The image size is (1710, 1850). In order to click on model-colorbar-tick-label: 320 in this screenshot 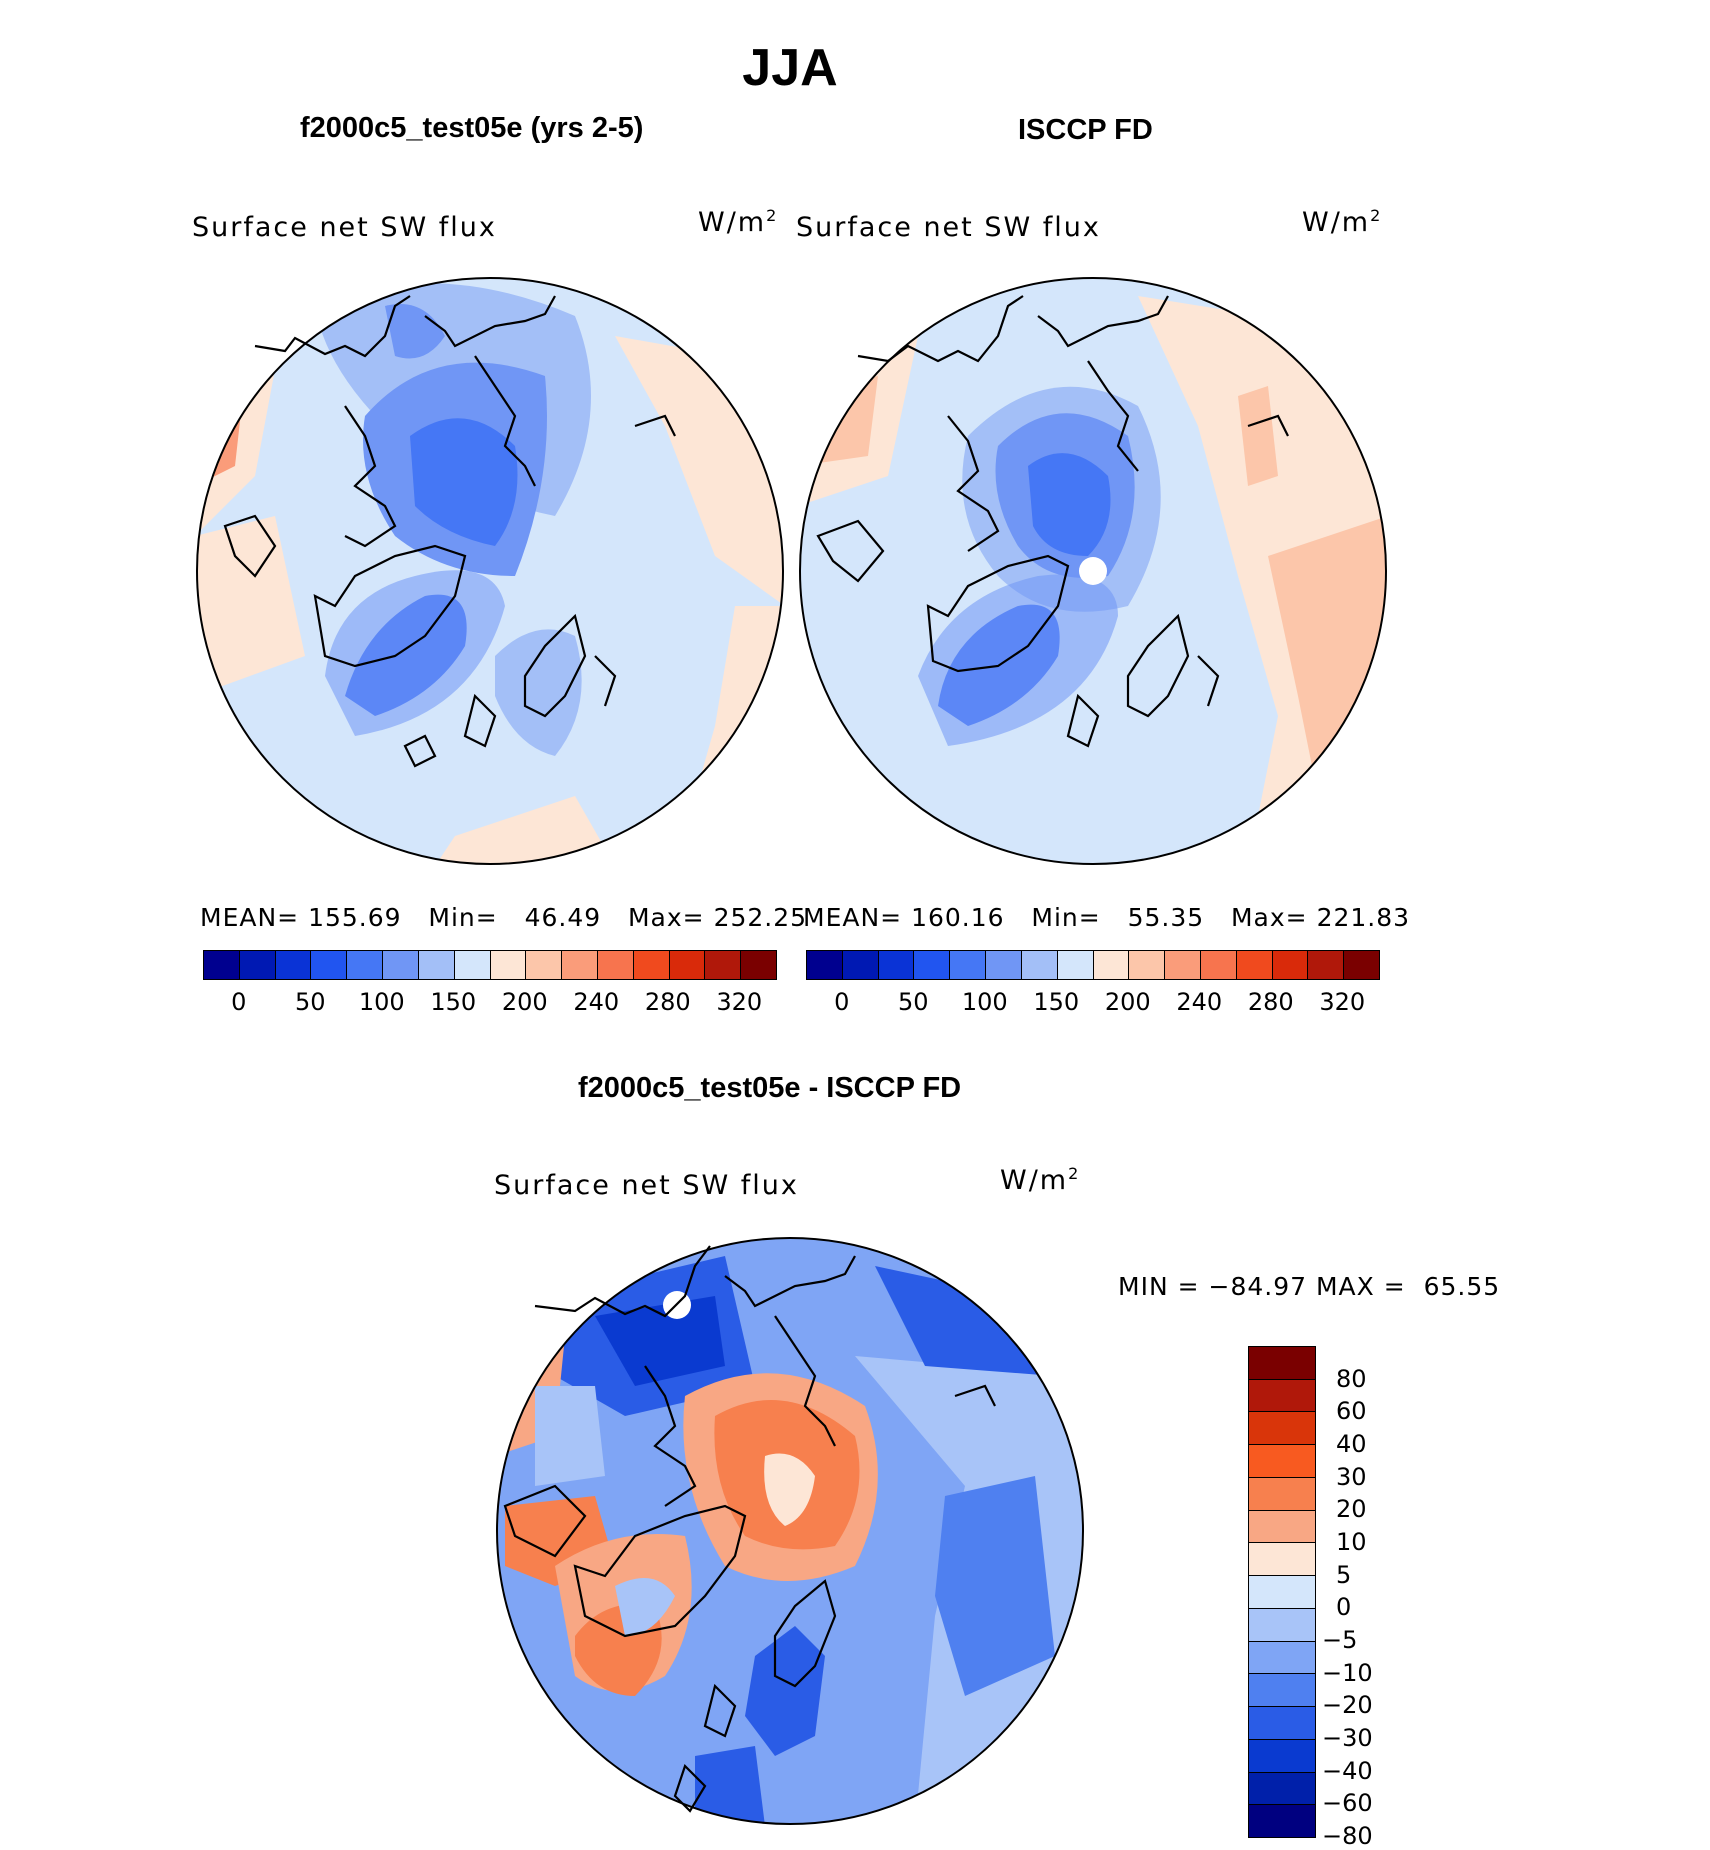, I will do `click(739, 1002)`.